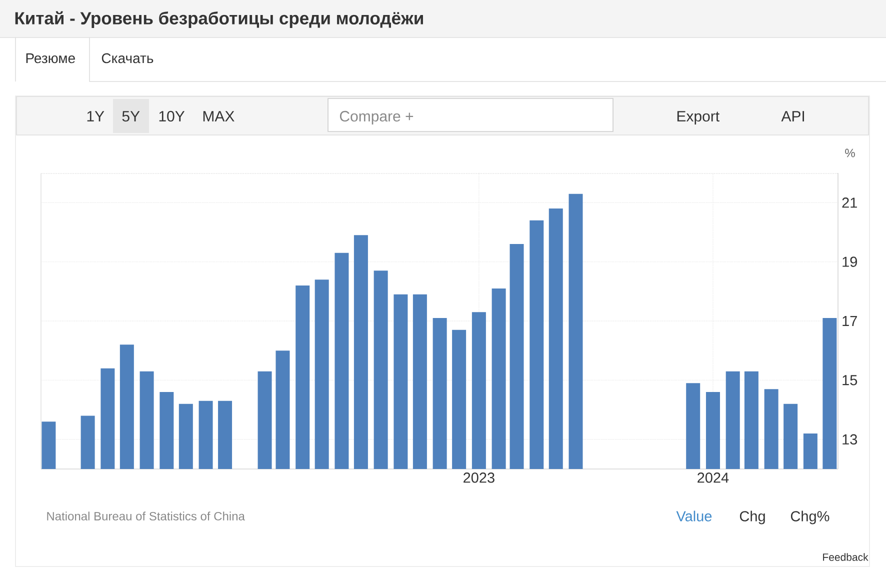 Image resolution: width=886 pixels, height=581 pixels. I want to click on text: Value, so click(694, 516).